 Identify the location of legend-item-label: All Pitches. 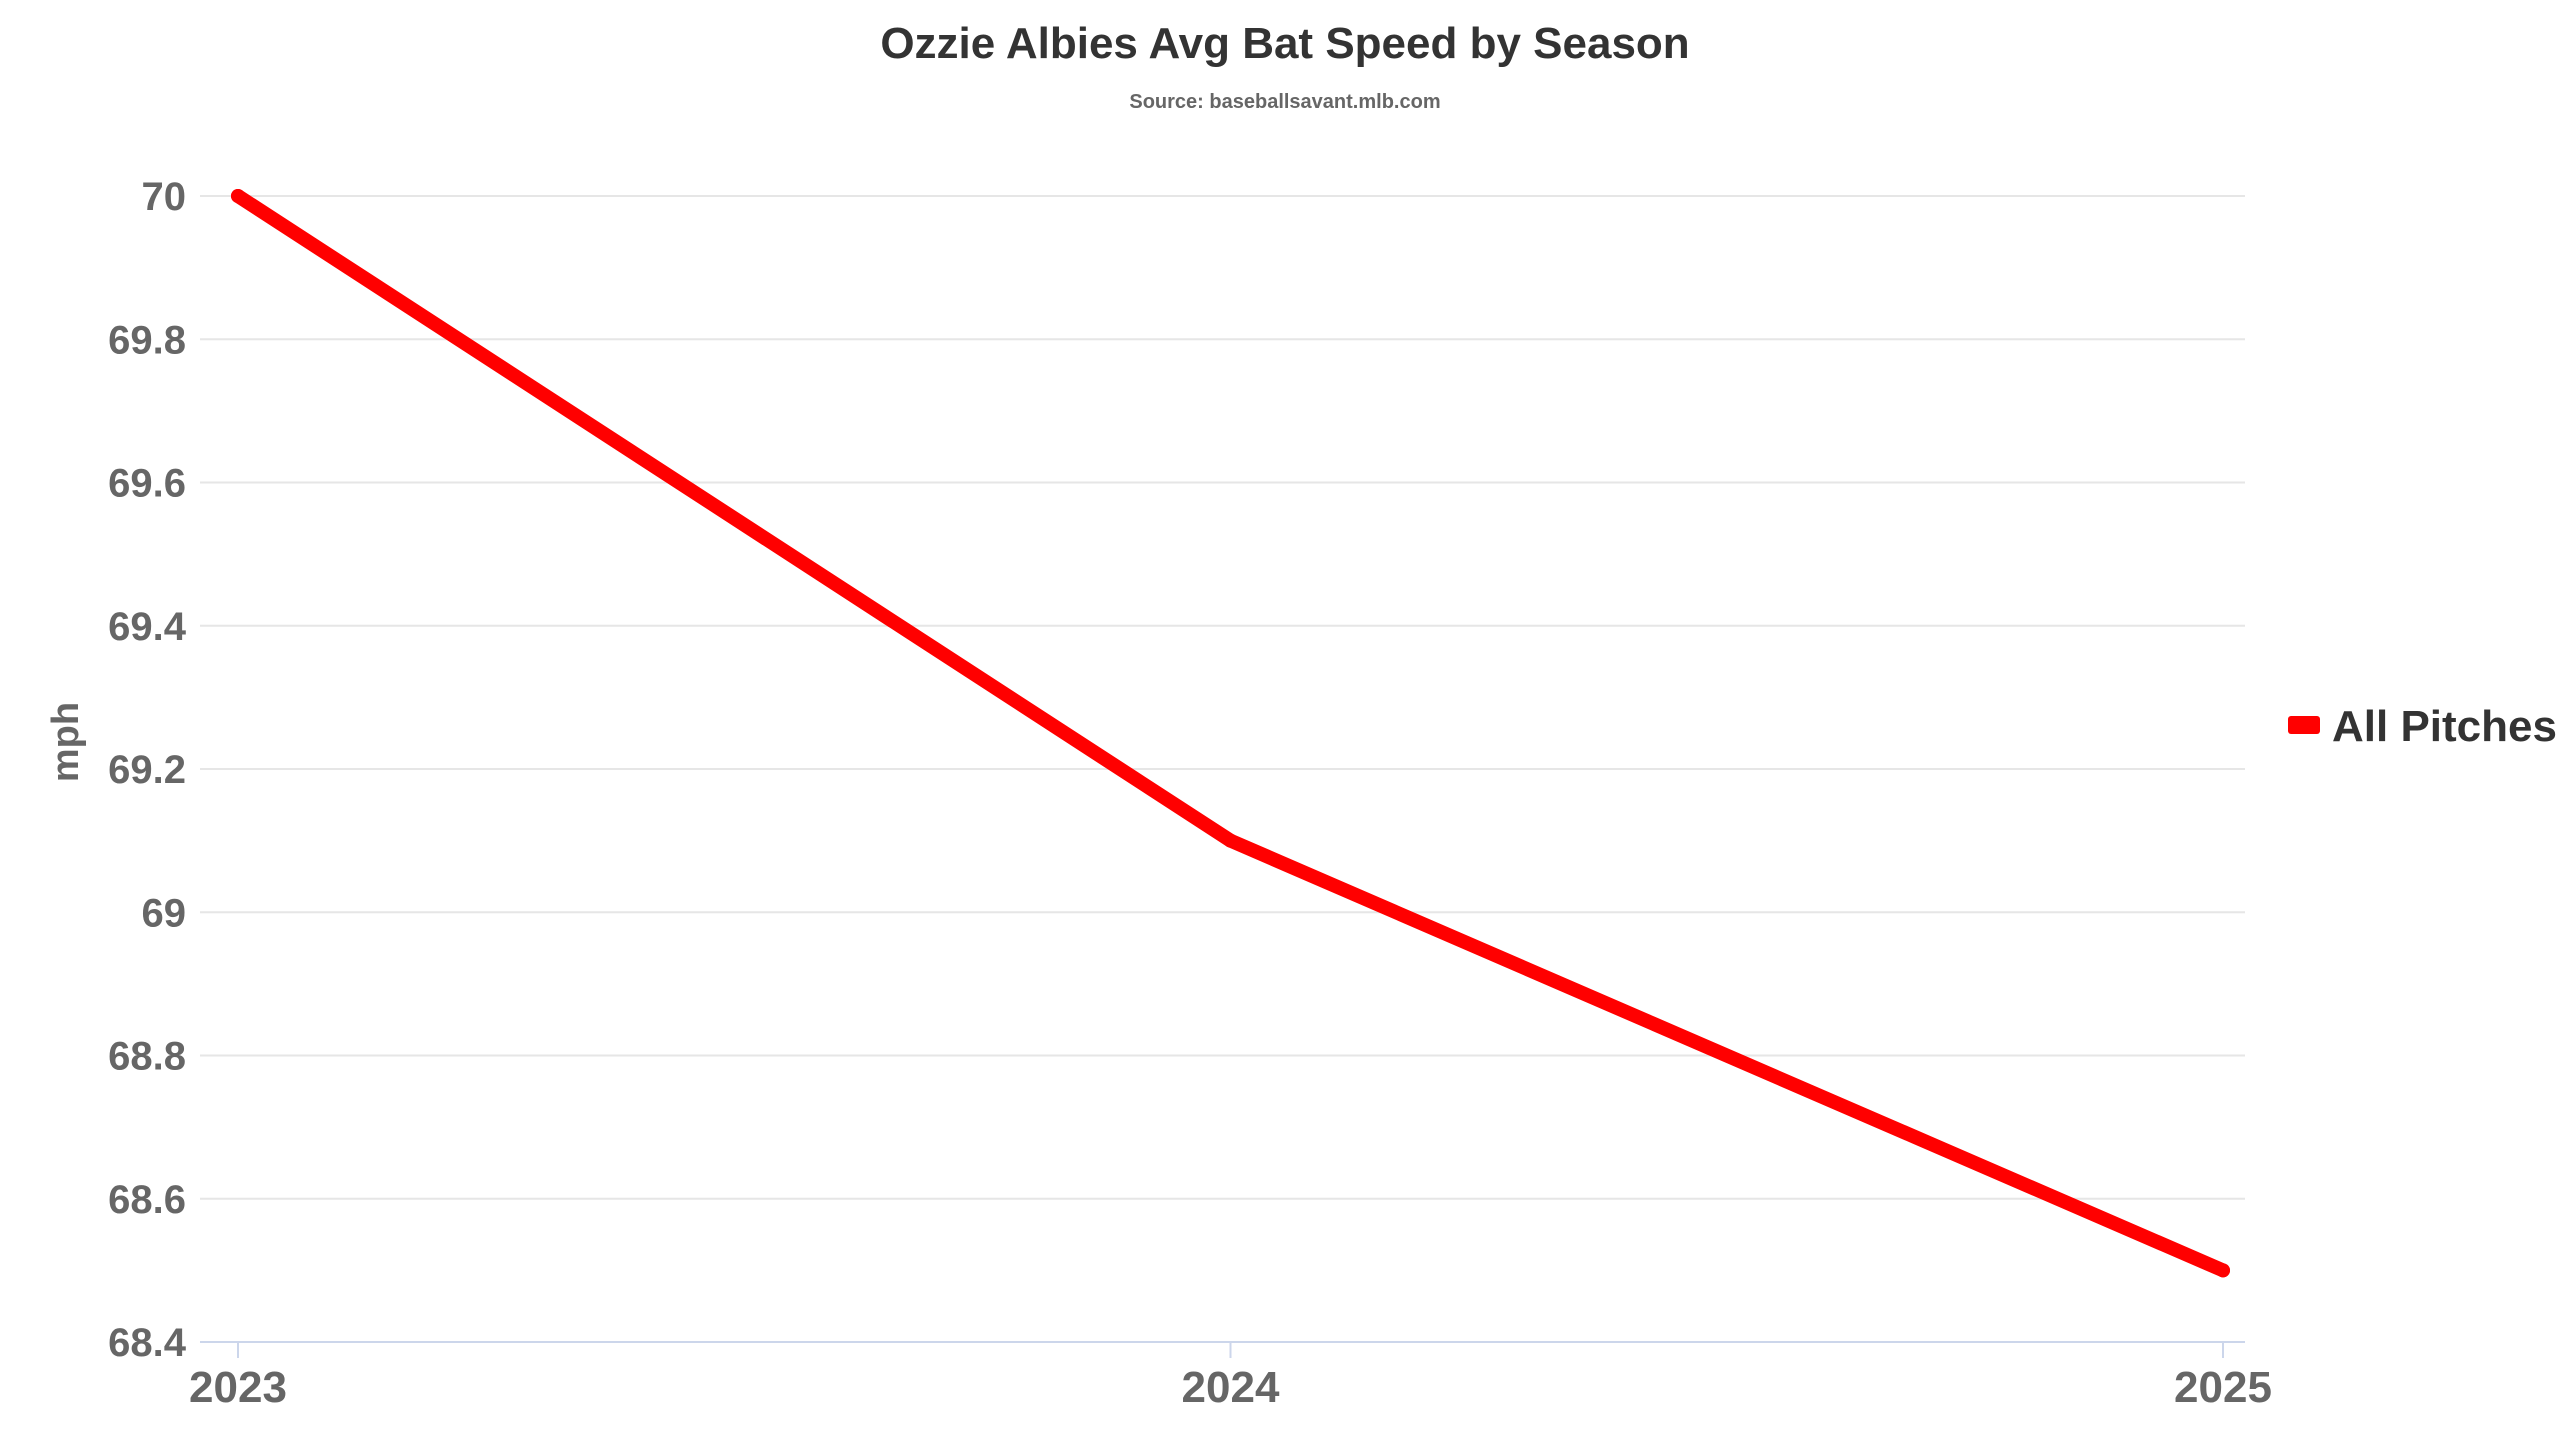
(2444, 726).